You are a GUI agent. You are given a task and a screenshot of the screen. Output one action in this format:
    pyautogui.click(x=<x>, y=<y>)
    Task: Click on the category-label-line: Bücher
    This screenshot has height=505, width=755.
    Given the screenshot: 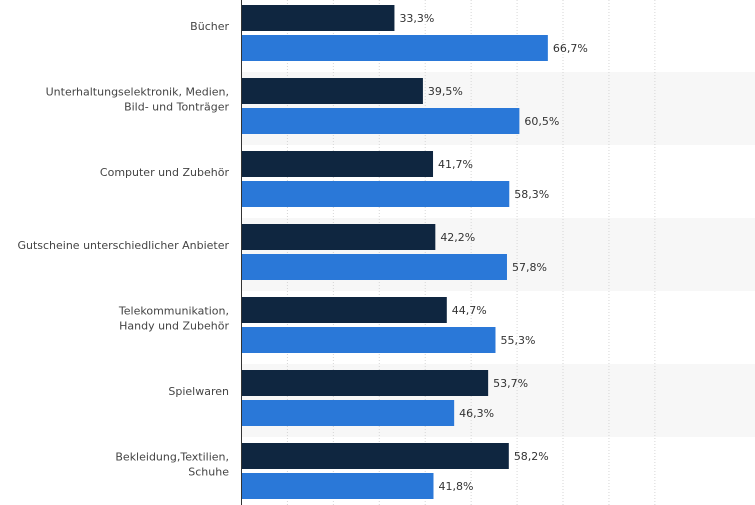 What is the action you would take?
    pyautogui.click(x=209, y=26)
    